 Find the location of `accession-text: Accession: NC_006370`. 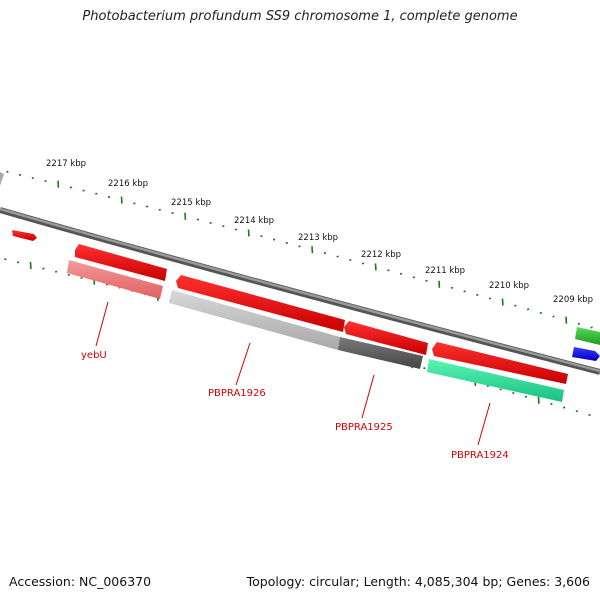

accession-text: Accession: NC_006370 is located at coordinates (80, 581).